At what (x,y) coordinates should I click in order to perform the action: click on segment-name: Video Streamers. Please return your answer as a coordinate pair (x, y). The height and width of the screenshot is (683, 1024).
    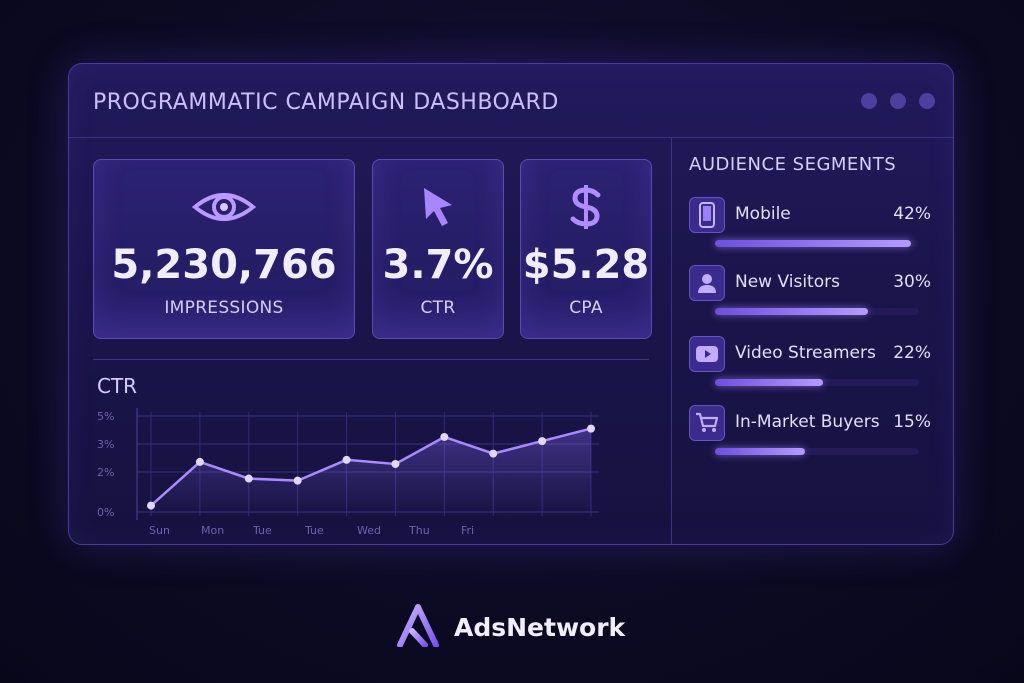
    Looking at the image, I should click on (805, 353).